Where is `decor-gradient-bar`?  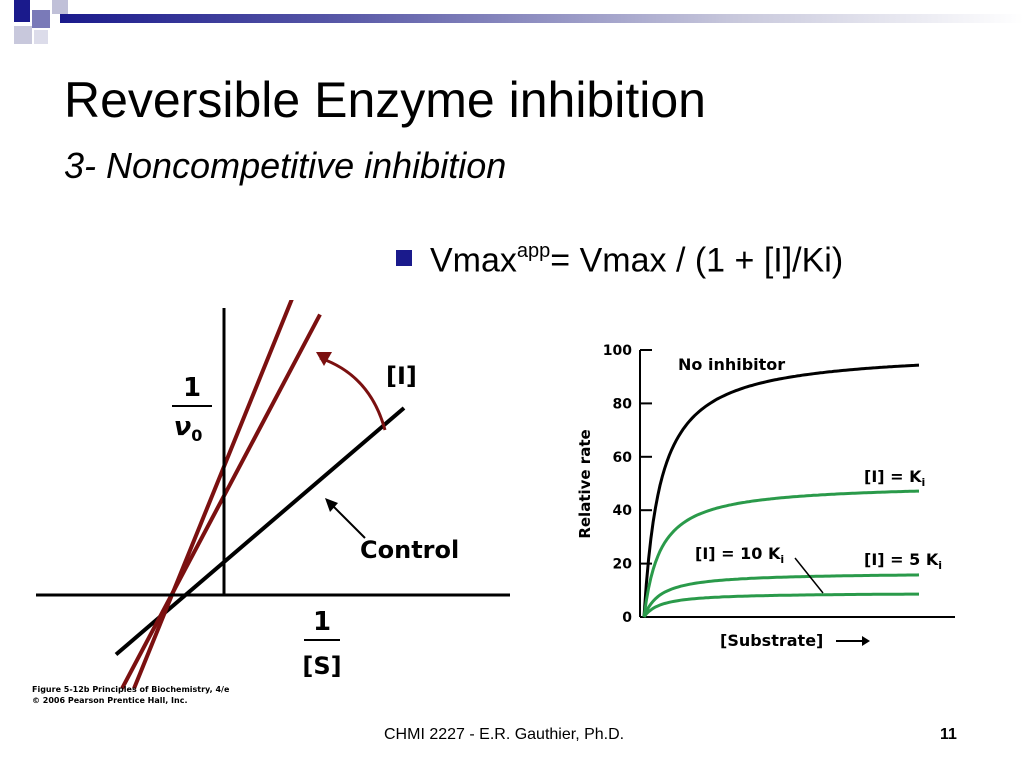
decor-gradient-bar is located at coordinates (542, 18).